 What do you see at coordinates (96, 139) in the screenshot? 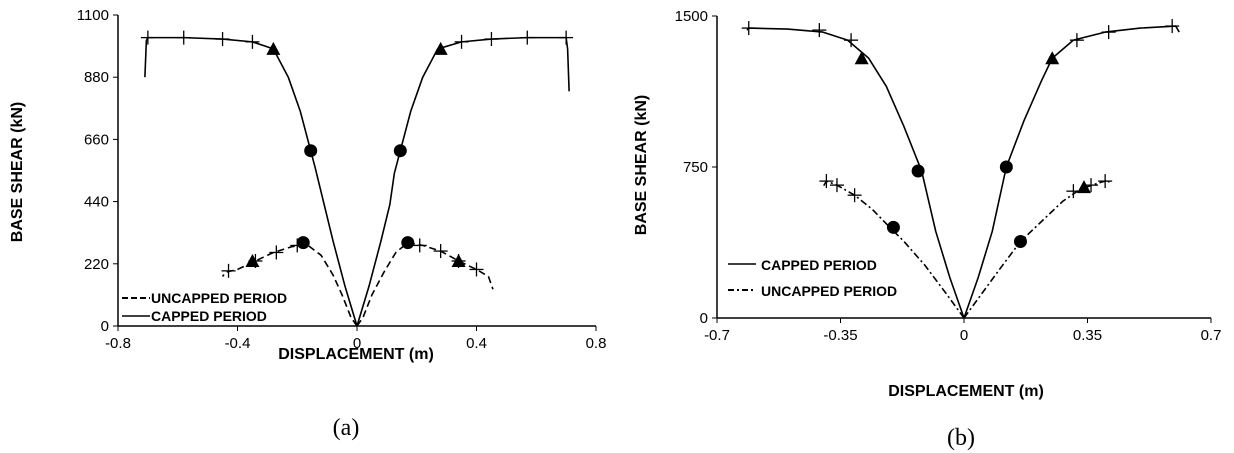
I see `y-tick-label: 660` at bounding box center [96, 139].